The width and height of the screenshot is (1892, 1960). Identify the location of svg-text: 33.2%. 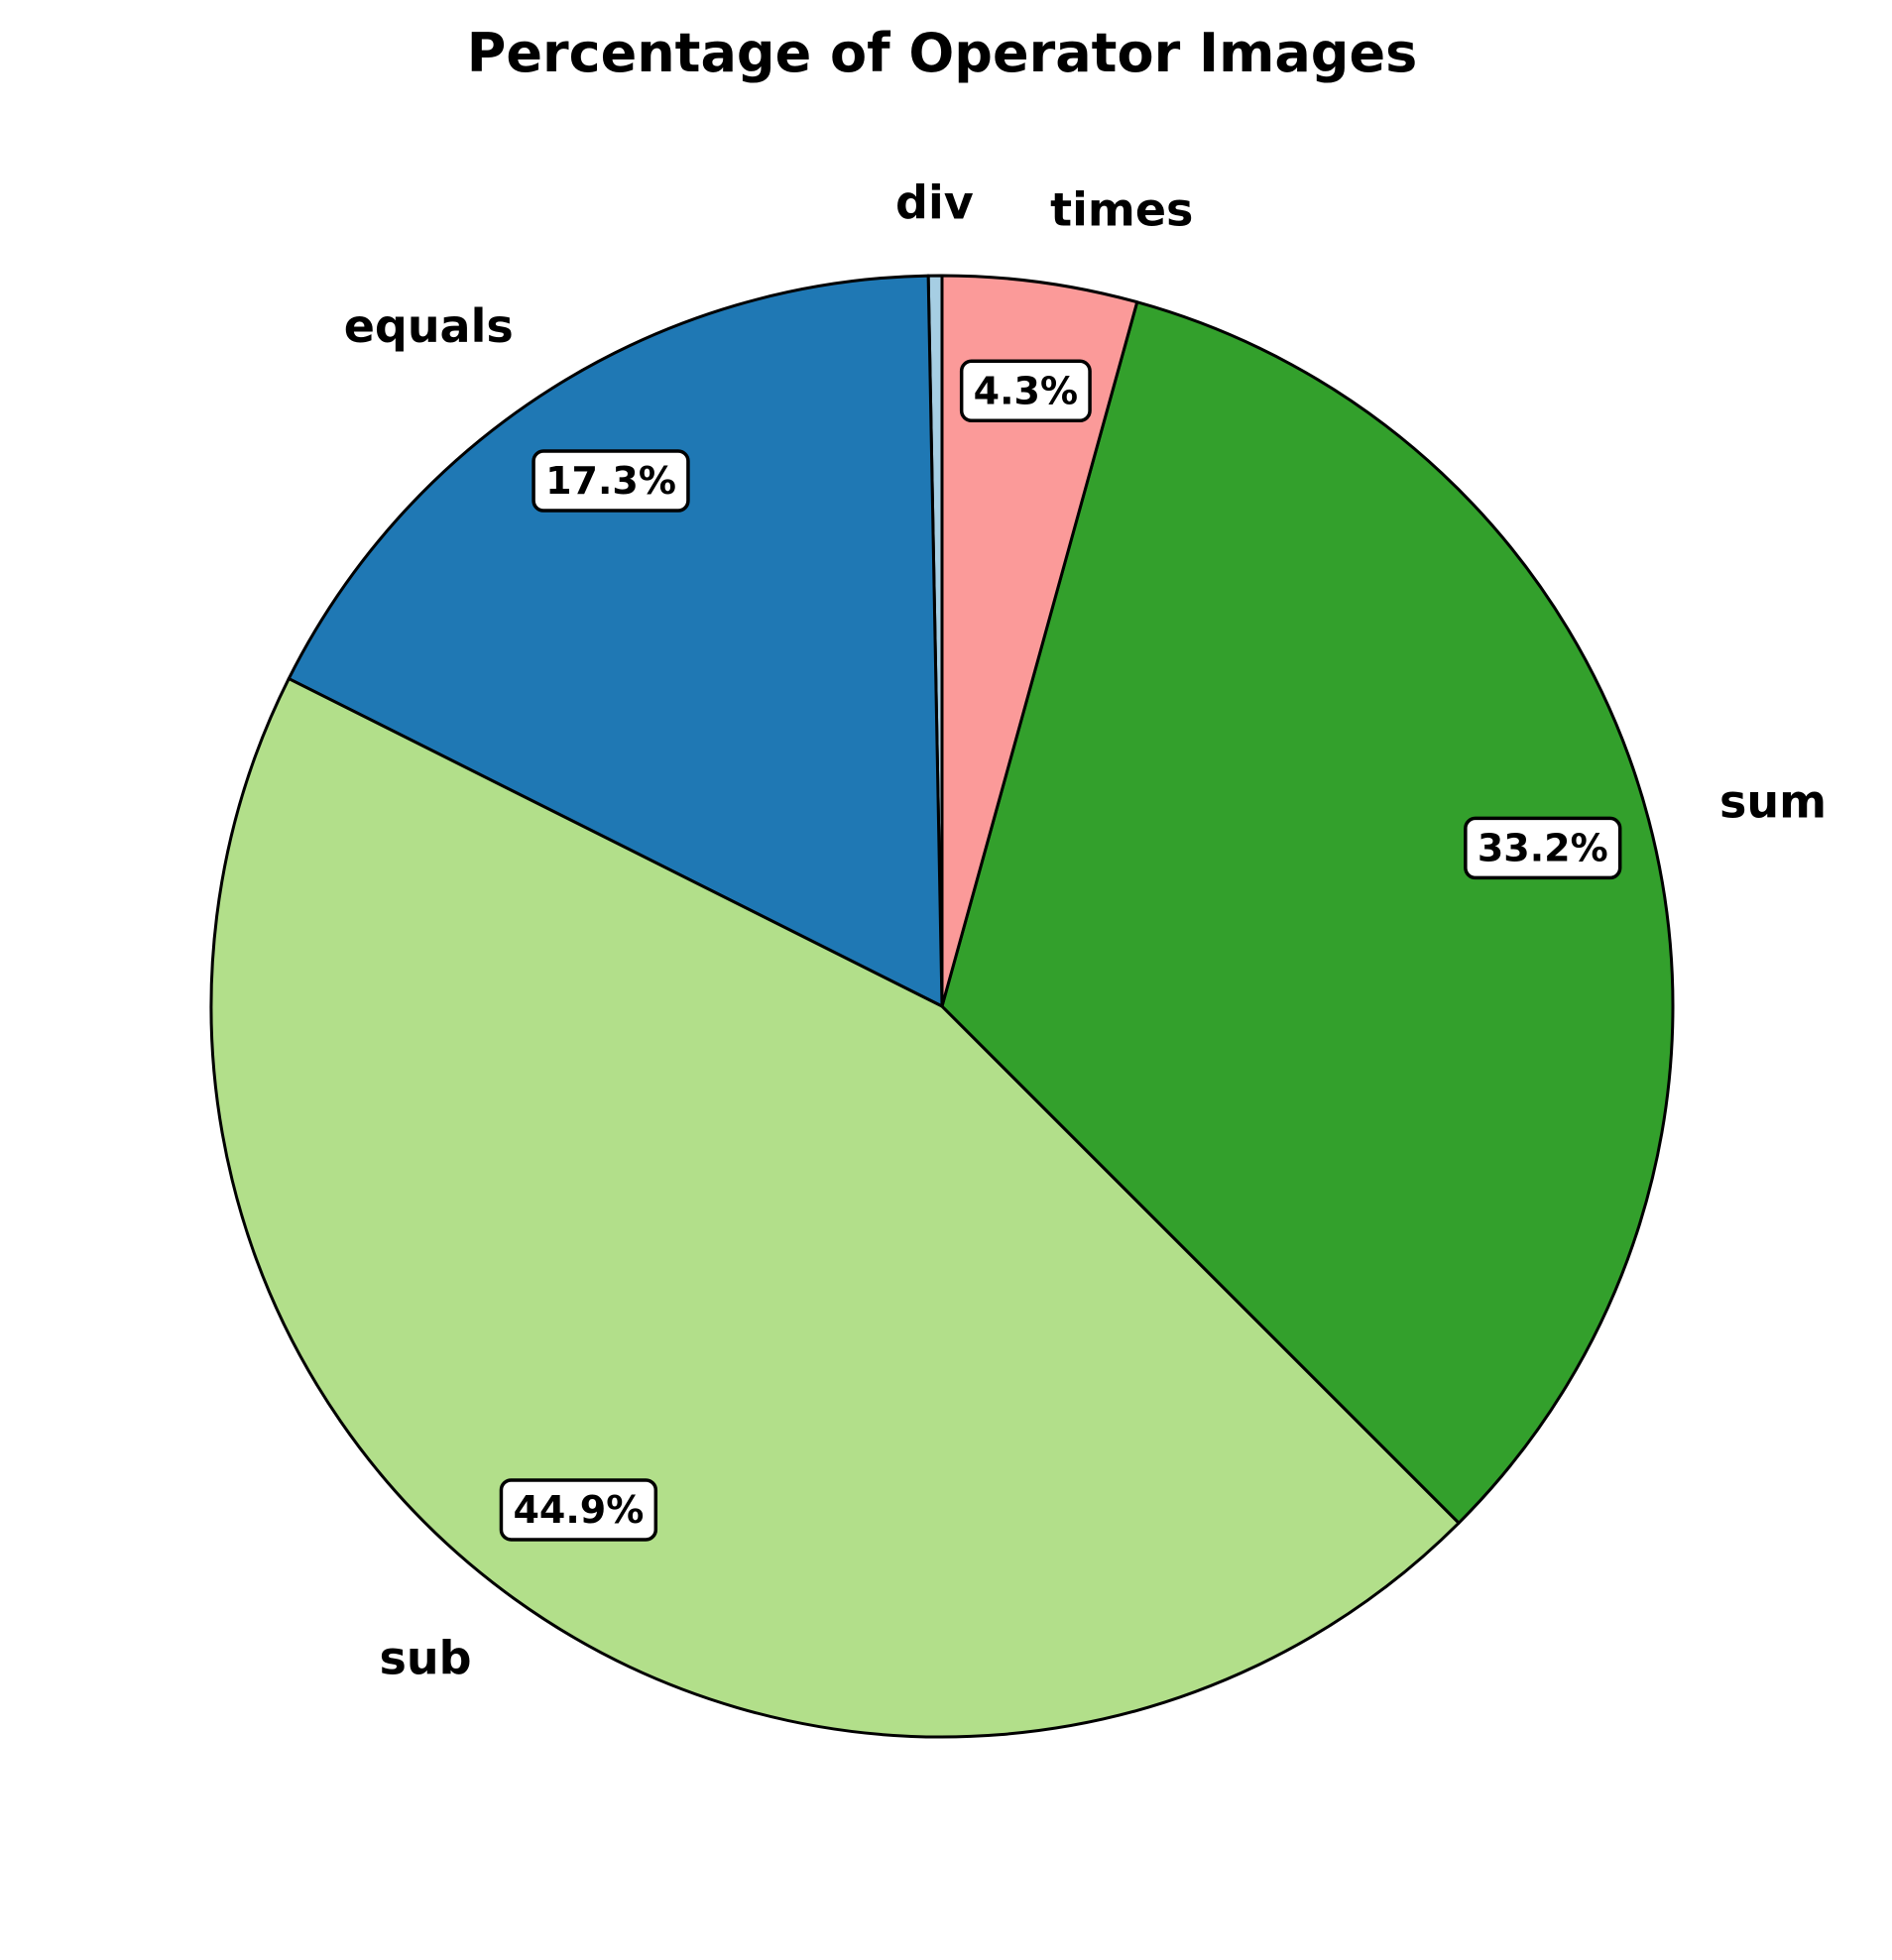
(1543, 847).